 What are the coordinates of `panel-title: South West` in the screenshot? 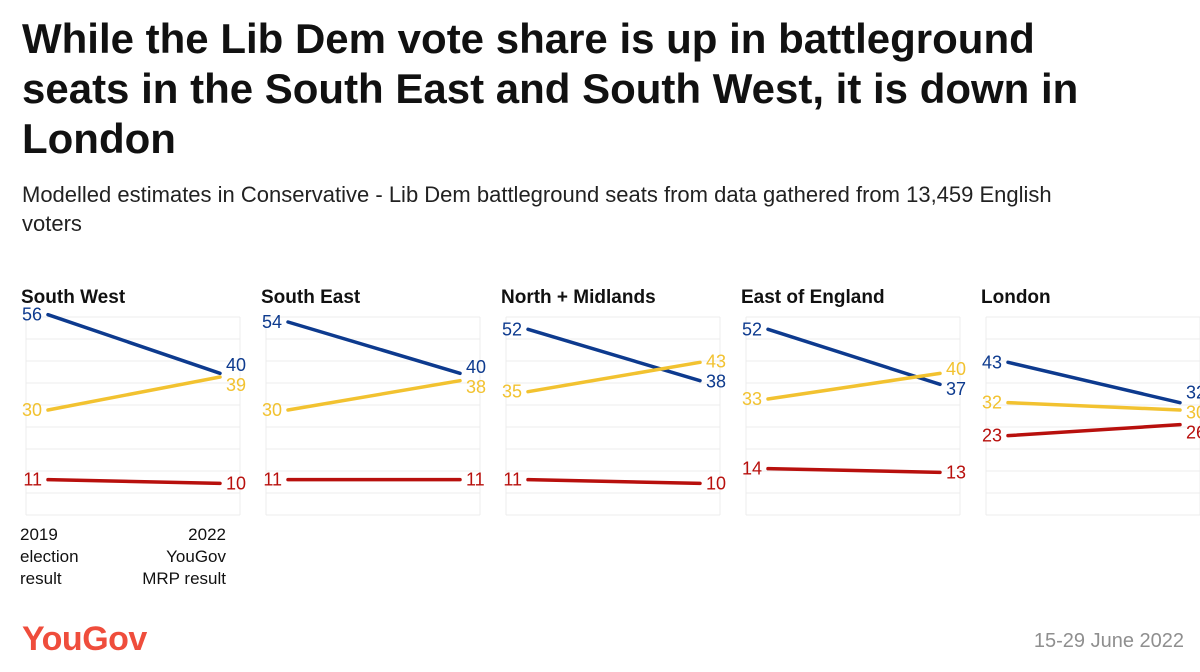 It's located at (73, 297).